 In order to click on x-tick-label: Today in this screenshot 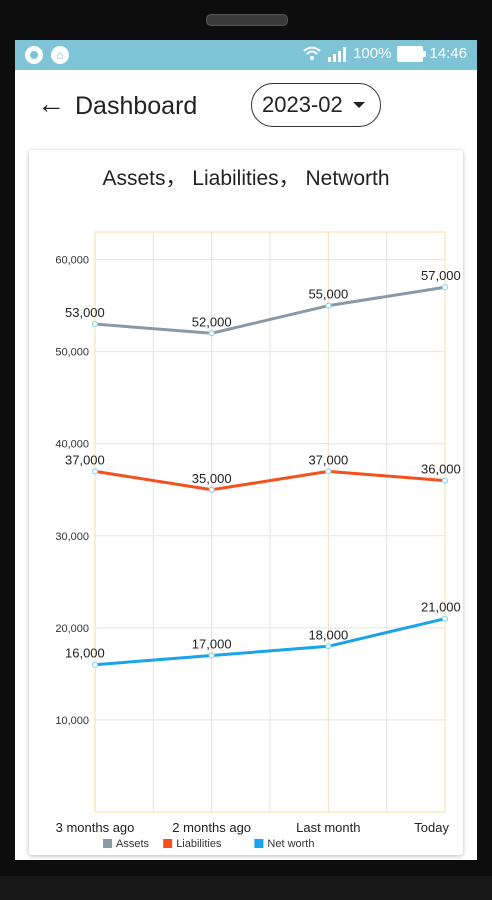, I will do `click(431, 827)`.